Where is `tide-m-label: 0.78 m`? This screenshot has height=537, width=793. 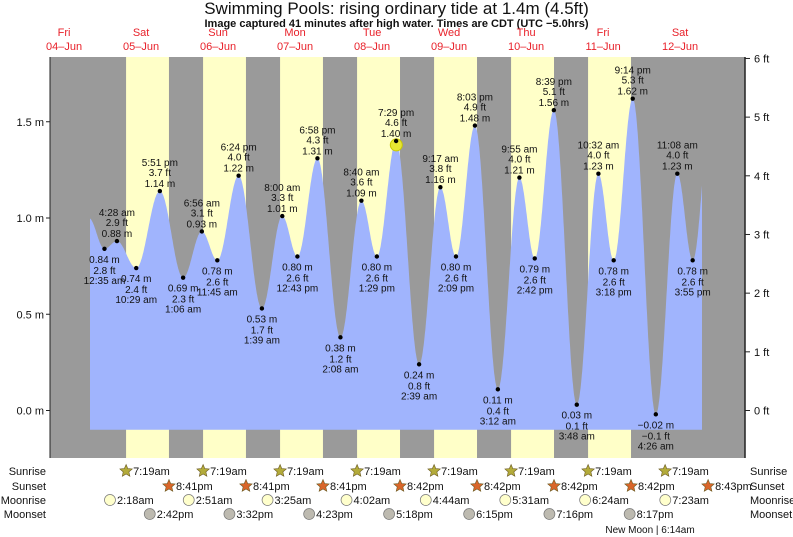 tide-m-label: 0.78 m is located at coordinates (613, 271).